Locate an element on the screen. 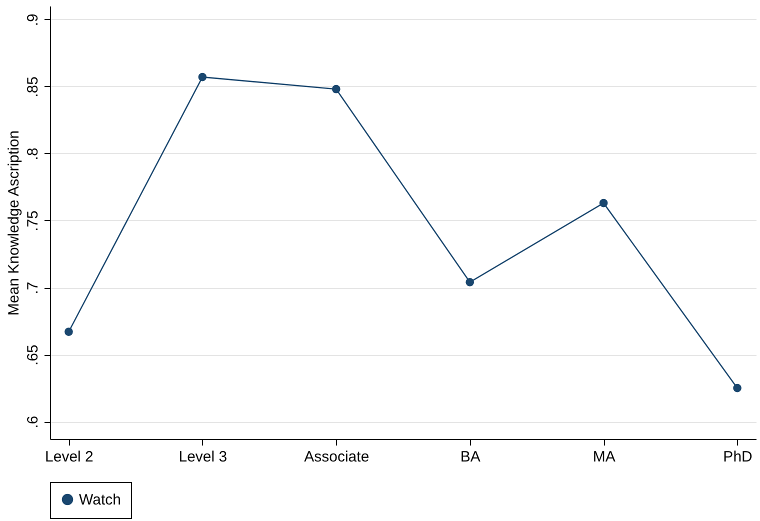 The width and height of the screenshot is (760, 521). y-tick-label: .85 is located at coordinates (33, 87).